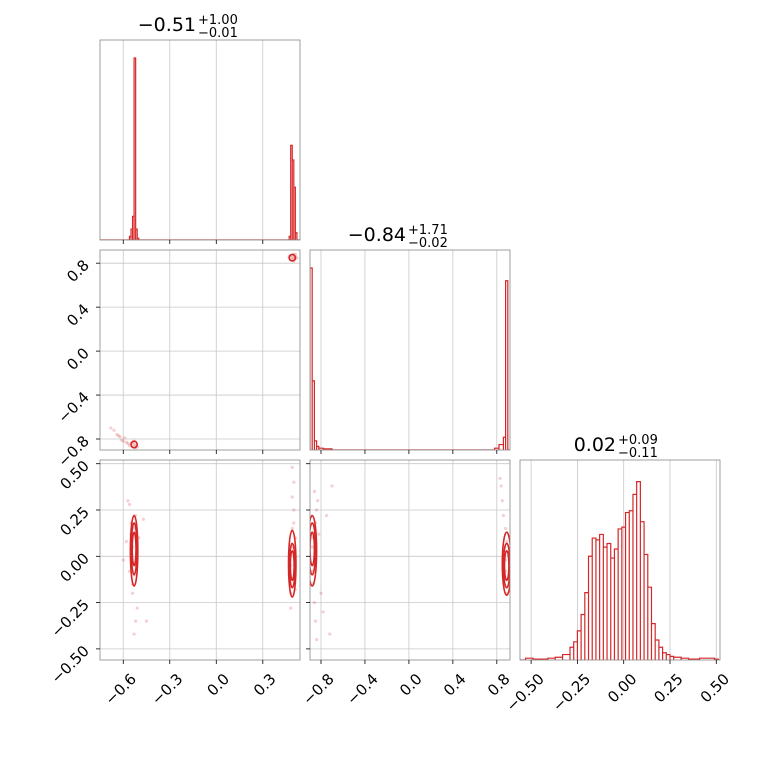 This screenshot has height=760, width=760. I want to click on title-value: 0.02, so click(595, 445).